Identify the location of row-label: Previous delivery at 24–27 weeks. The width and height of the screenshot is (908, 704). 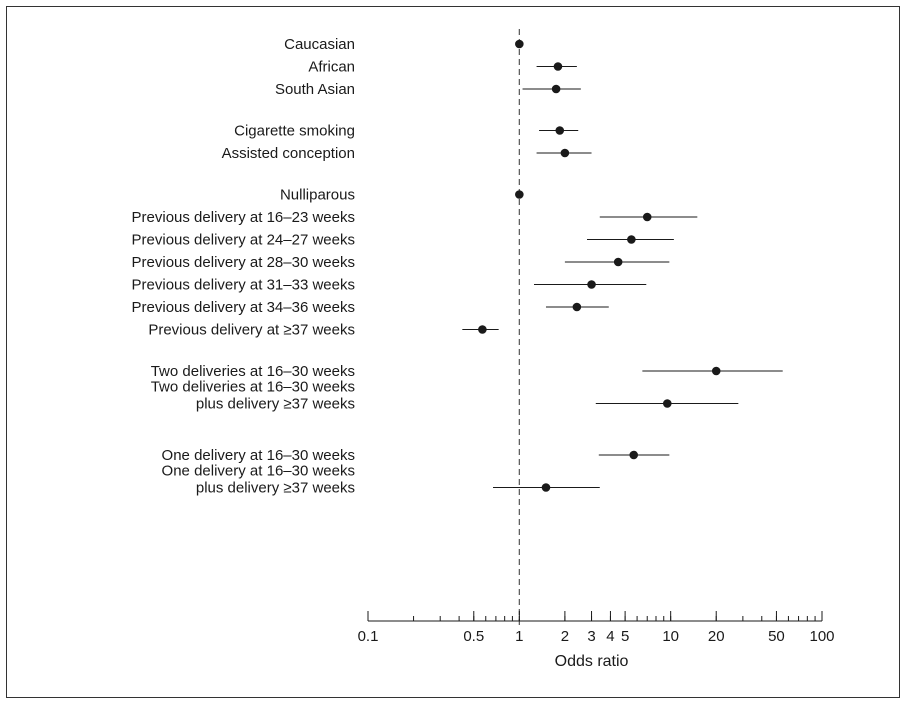
(243, 240).